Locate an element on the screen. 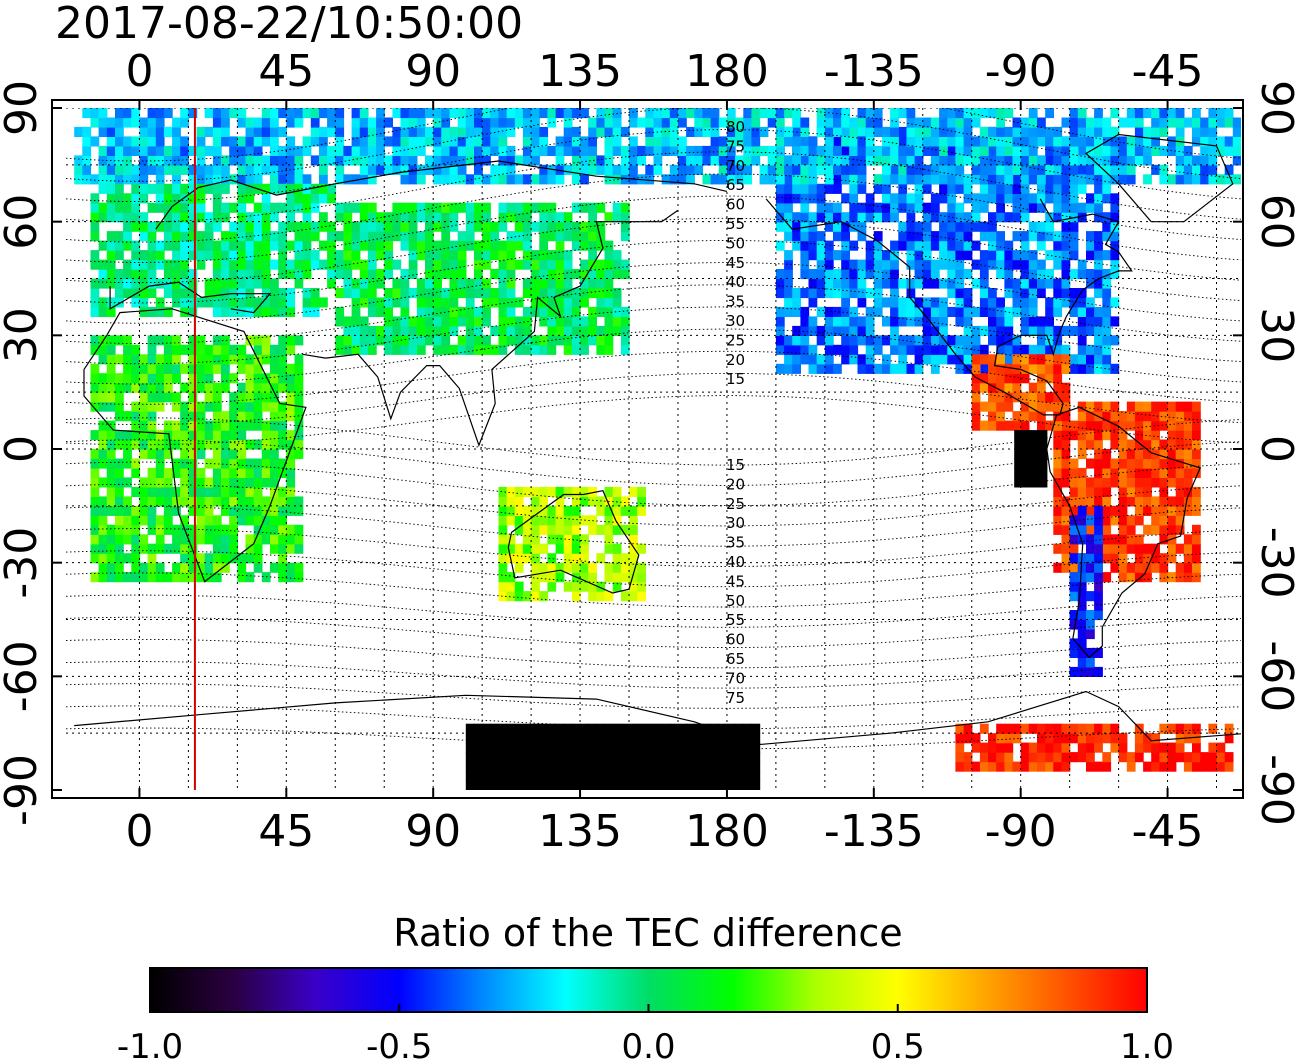  region-chile-coast is located at coordinates (1086, 591).